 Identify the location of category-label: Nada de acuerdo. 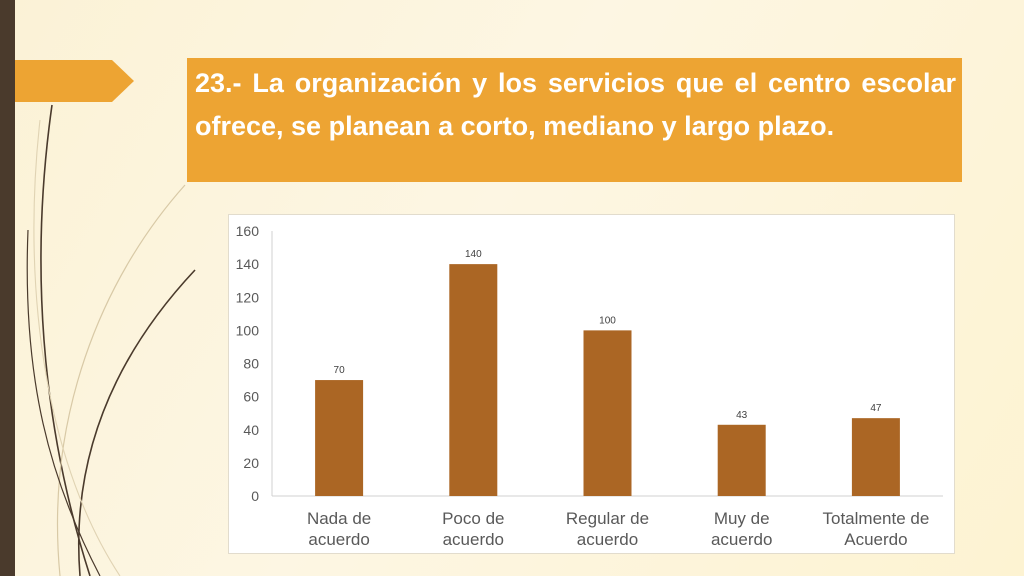
(339, 529).